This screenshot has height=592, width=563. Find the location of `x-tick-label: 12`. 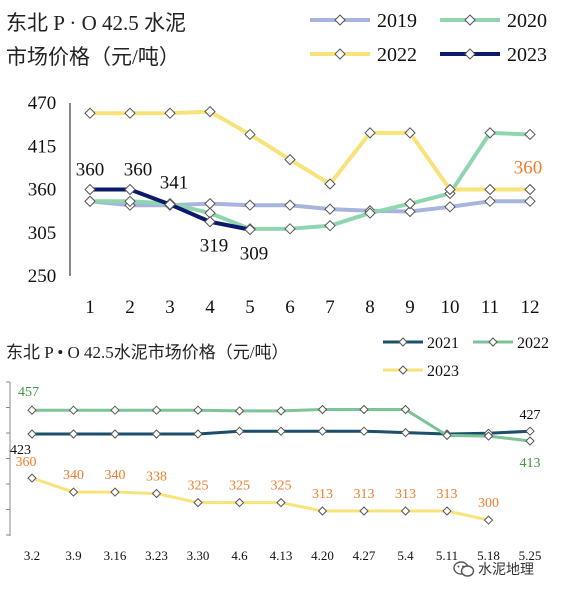

x-tick-label: 12 is located at coordinates (530, 307).